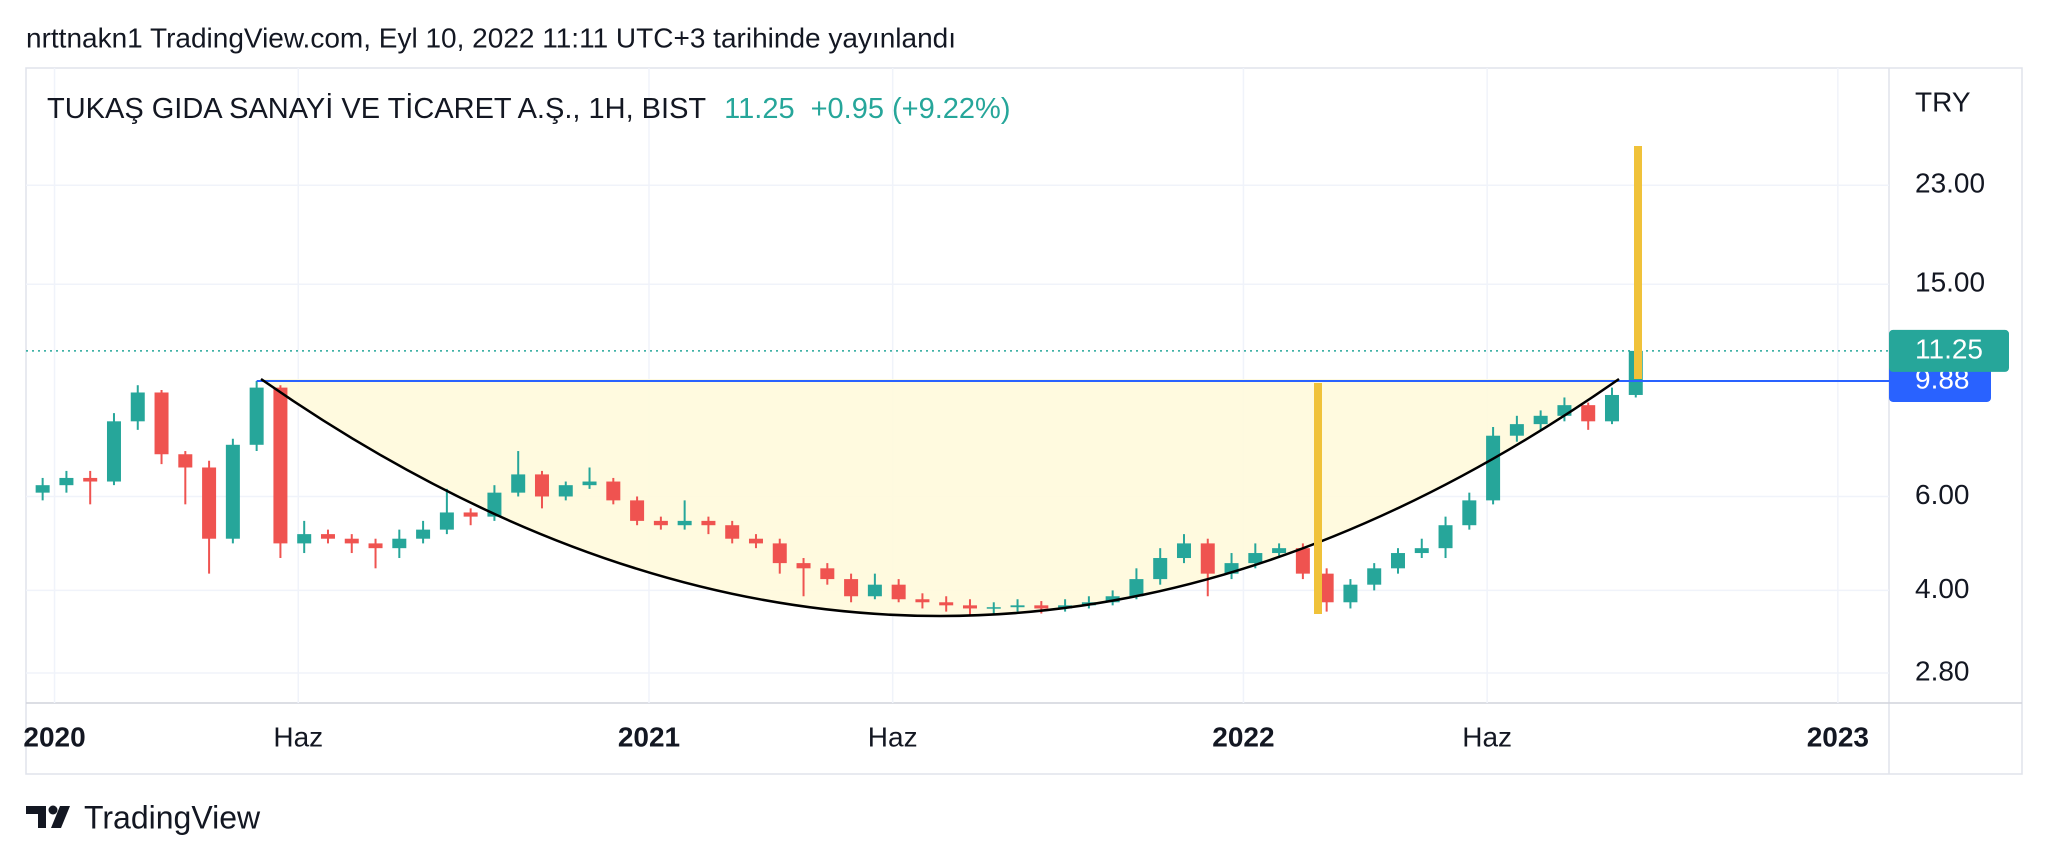 Image resolution: width=2048 pixels, height=864 pixels. I want to click on y-tick-label: 15.00, so click(1950, 282).